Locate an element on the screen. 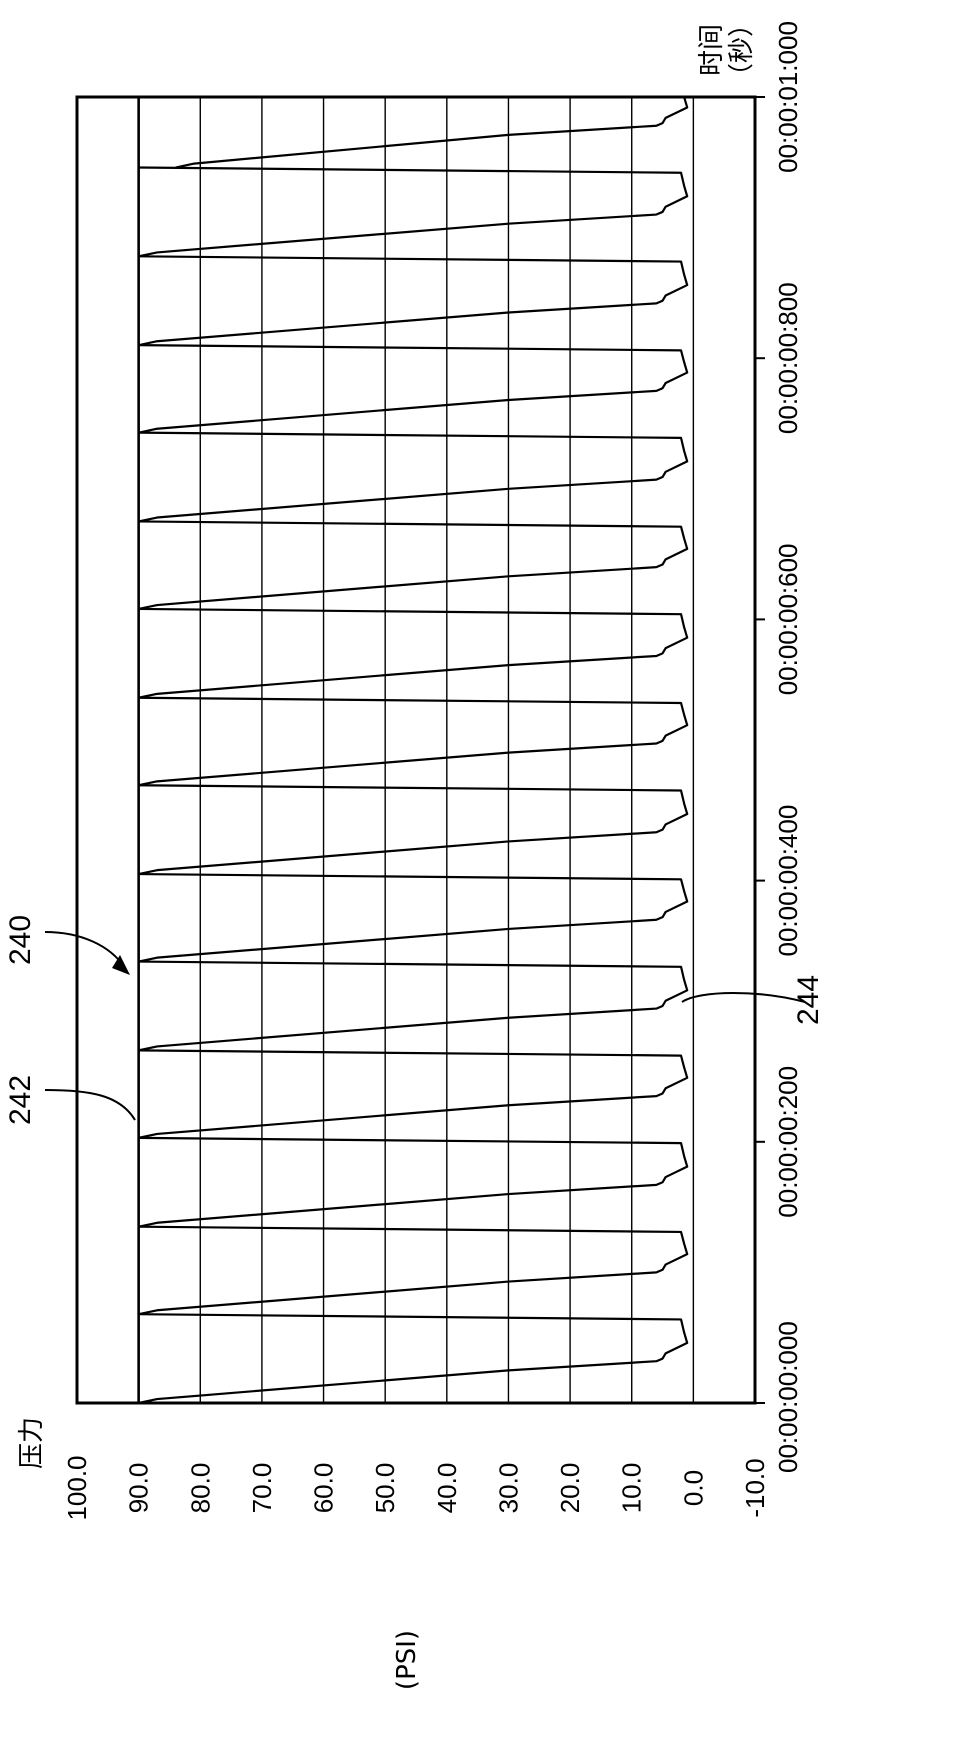 The width and height of the screenshot is (956, 1747). x-tick-label: 00:00:00:600 is located at coordinates (788, 619).